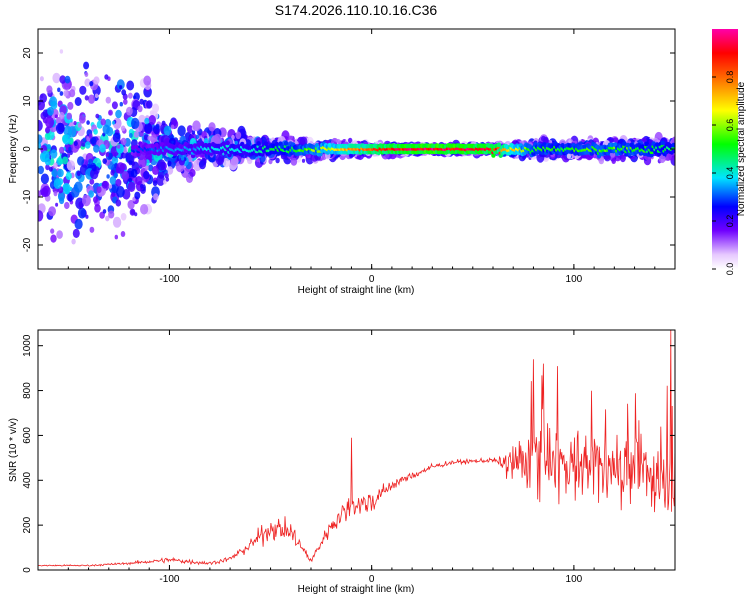 Image resolution: width=750 pixels, height=600 pixels. What do you see at coordinates (27, 53) in the screenshot?
I see `spectrogram-y-tick-label: 20` at bounding box center [27, 53].